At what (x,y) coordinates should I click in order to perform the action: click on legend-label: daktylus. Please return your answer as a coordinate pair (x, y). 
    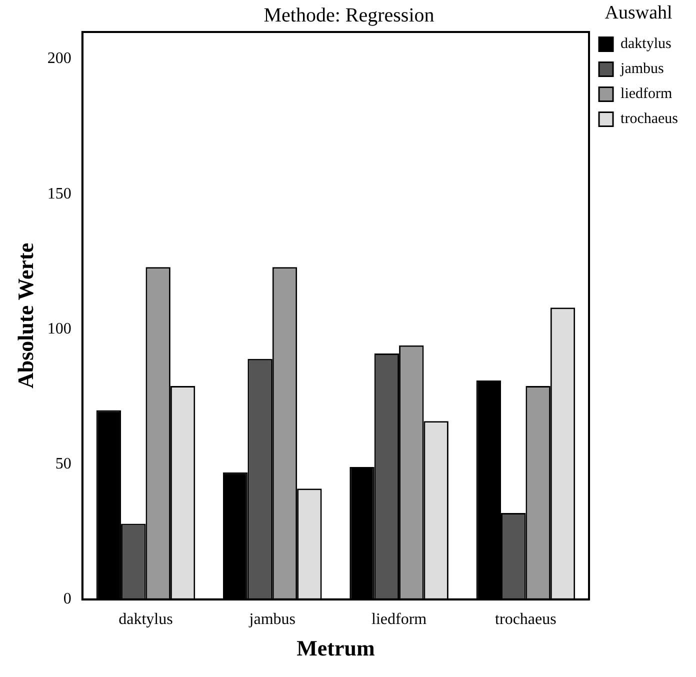
    Looking at the image, I should click on (646, 44).